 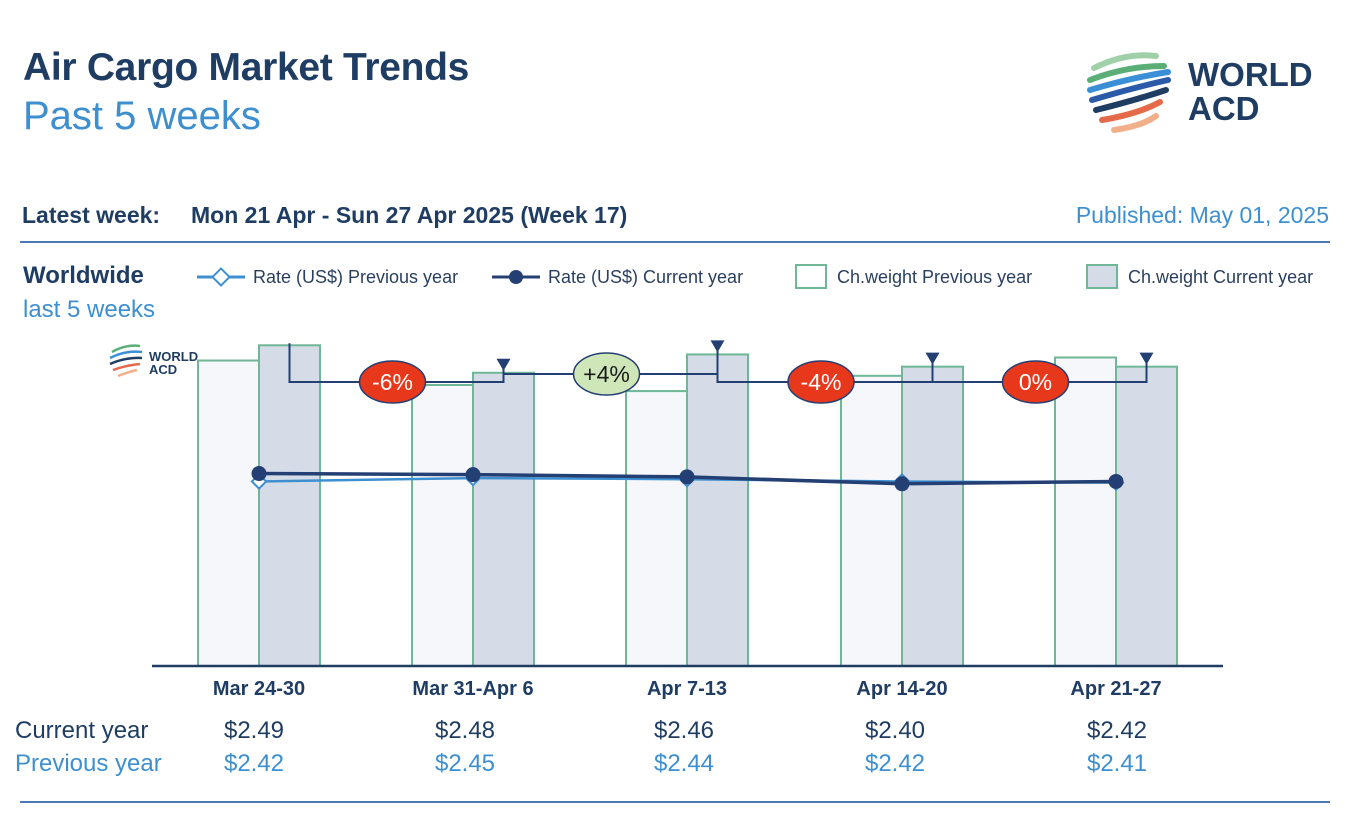 I want to click on change-badge-label: +4%, so click(x=606, y=374).